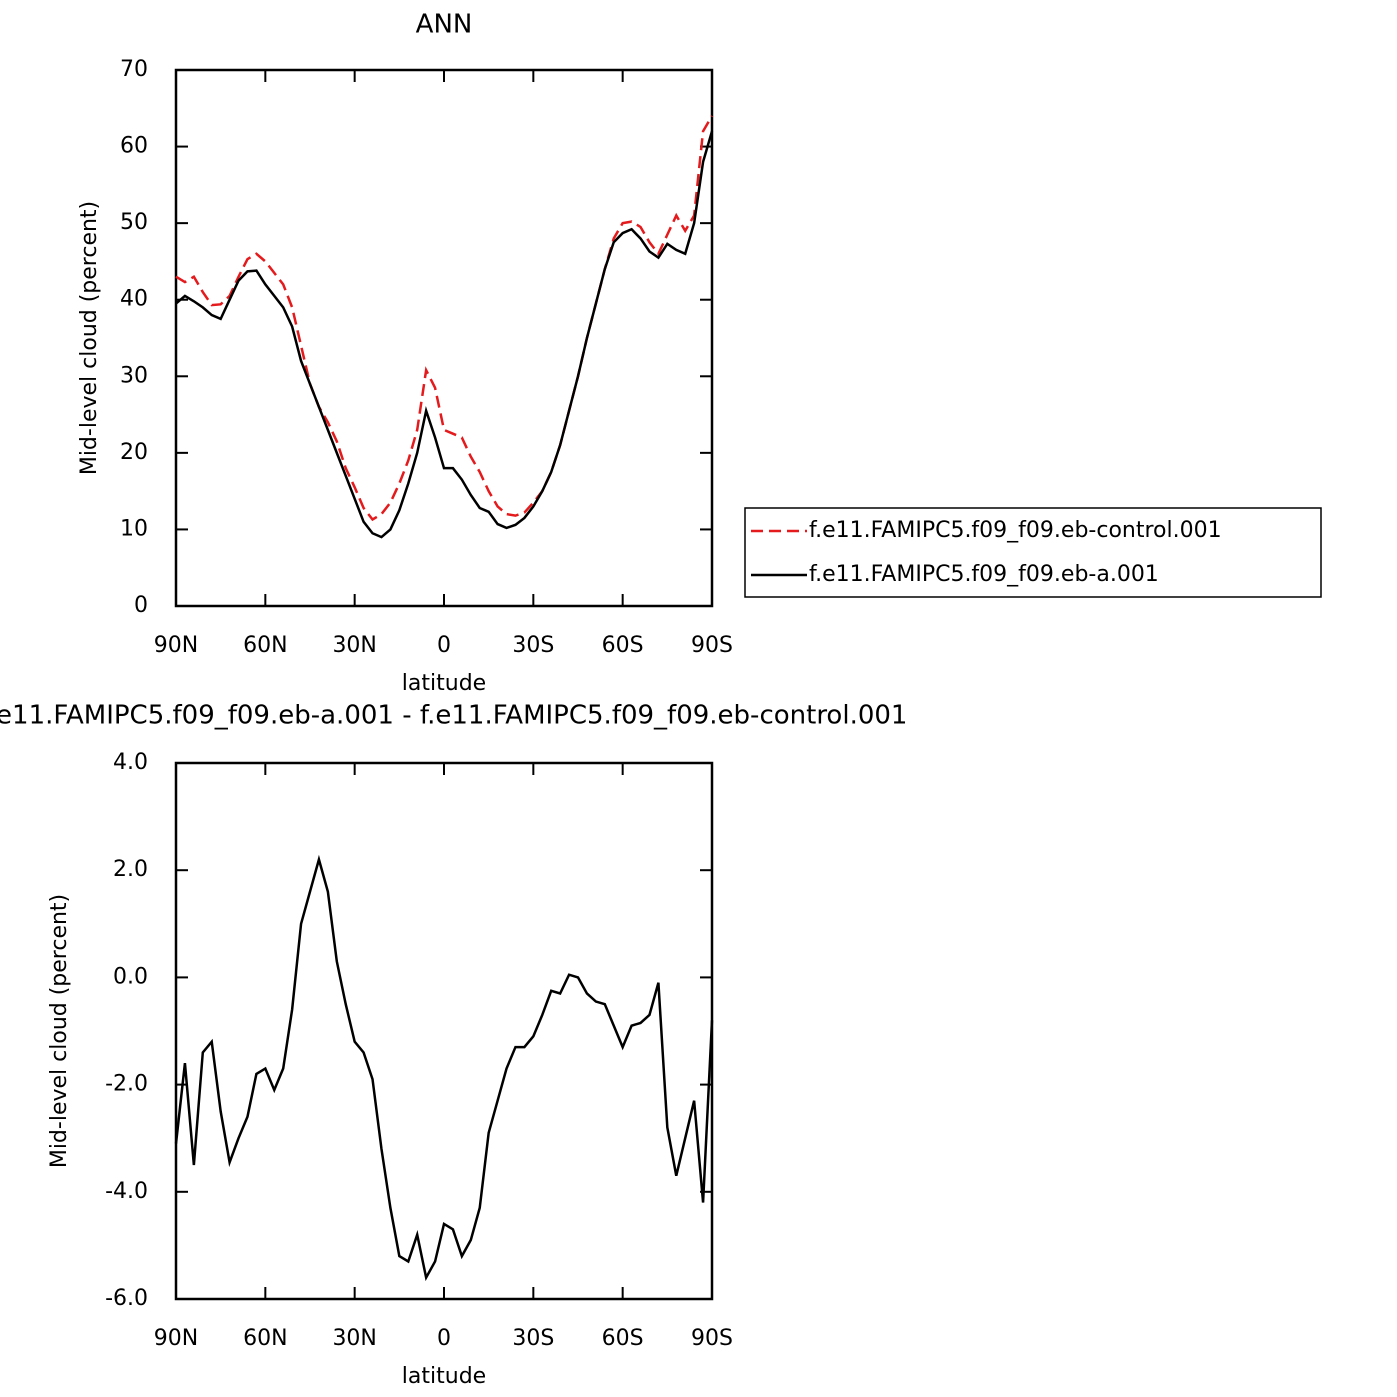 The width and height of the screenshot is (1397, 1397). What do you see at coordinates (134, 69) in the screenshot?
I see `y-tick-label: 70` at bounding box center [134, 69].